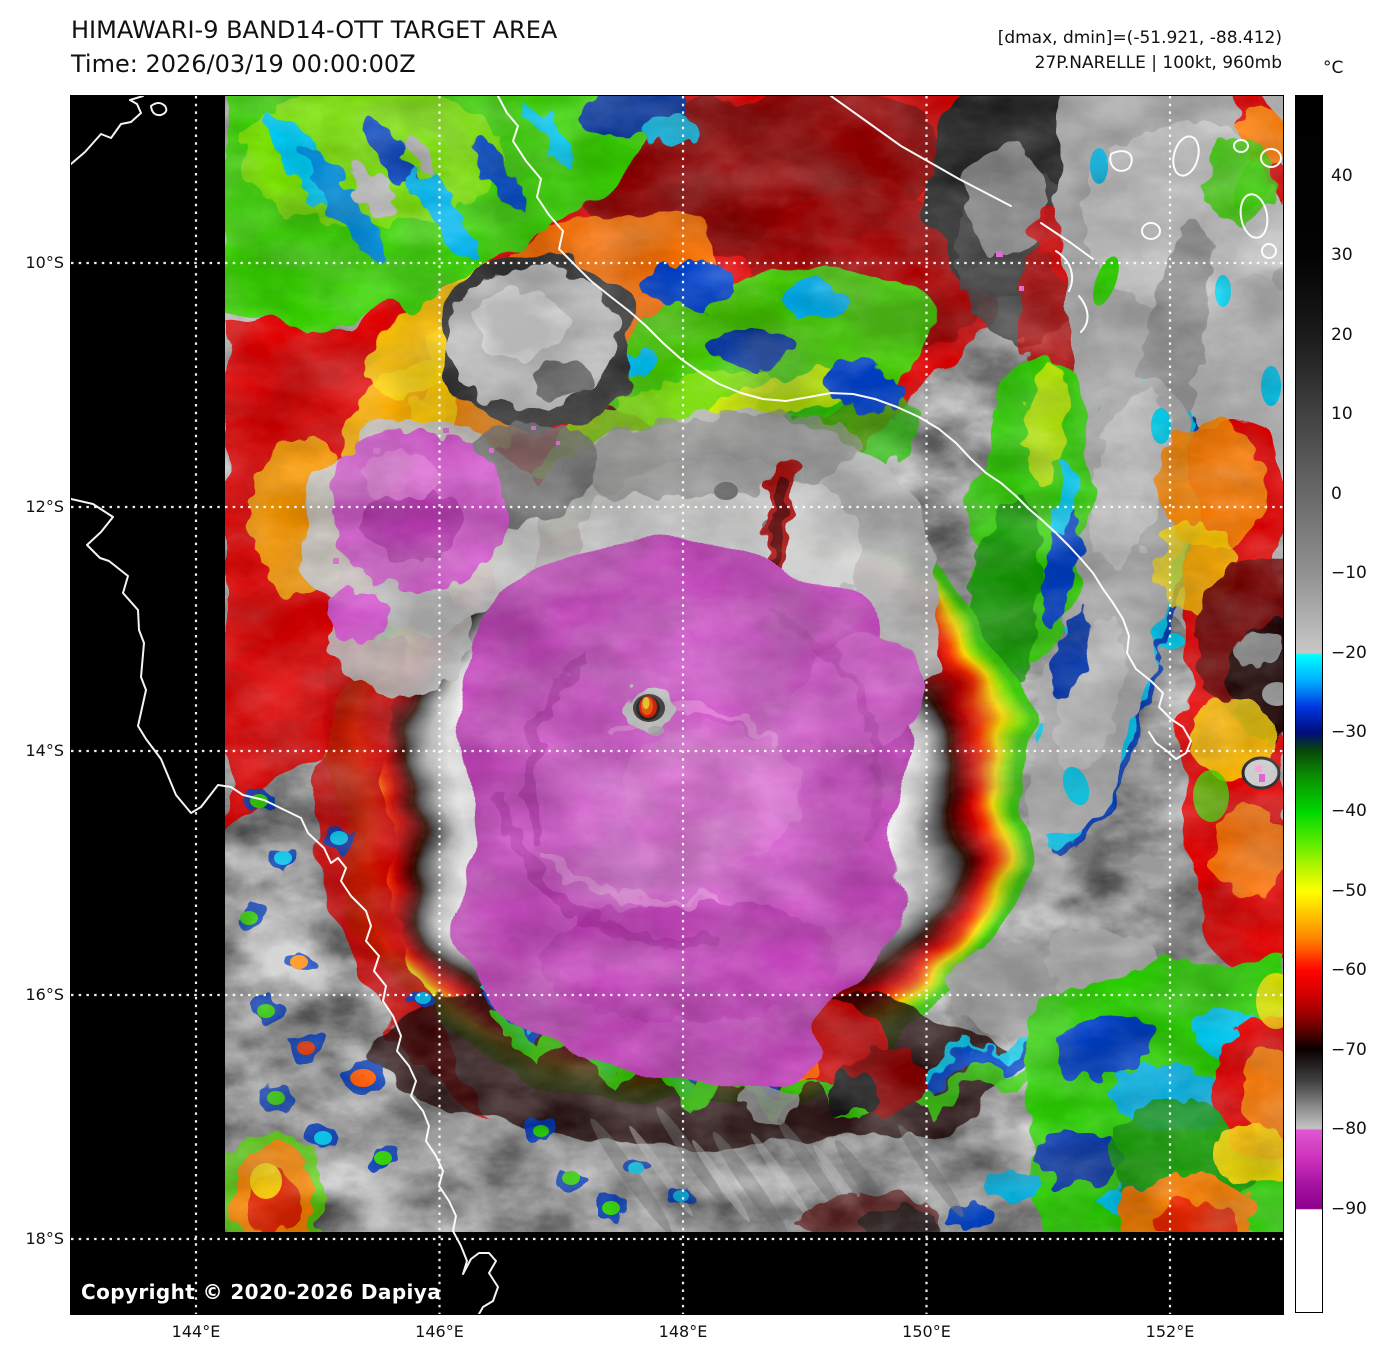 The image size is (1388, 1359). What do you see at coordinates (1349, 890) in the screenshot?
I see `colorbar-tick-label: −50` at bounding box center [1349, 890].